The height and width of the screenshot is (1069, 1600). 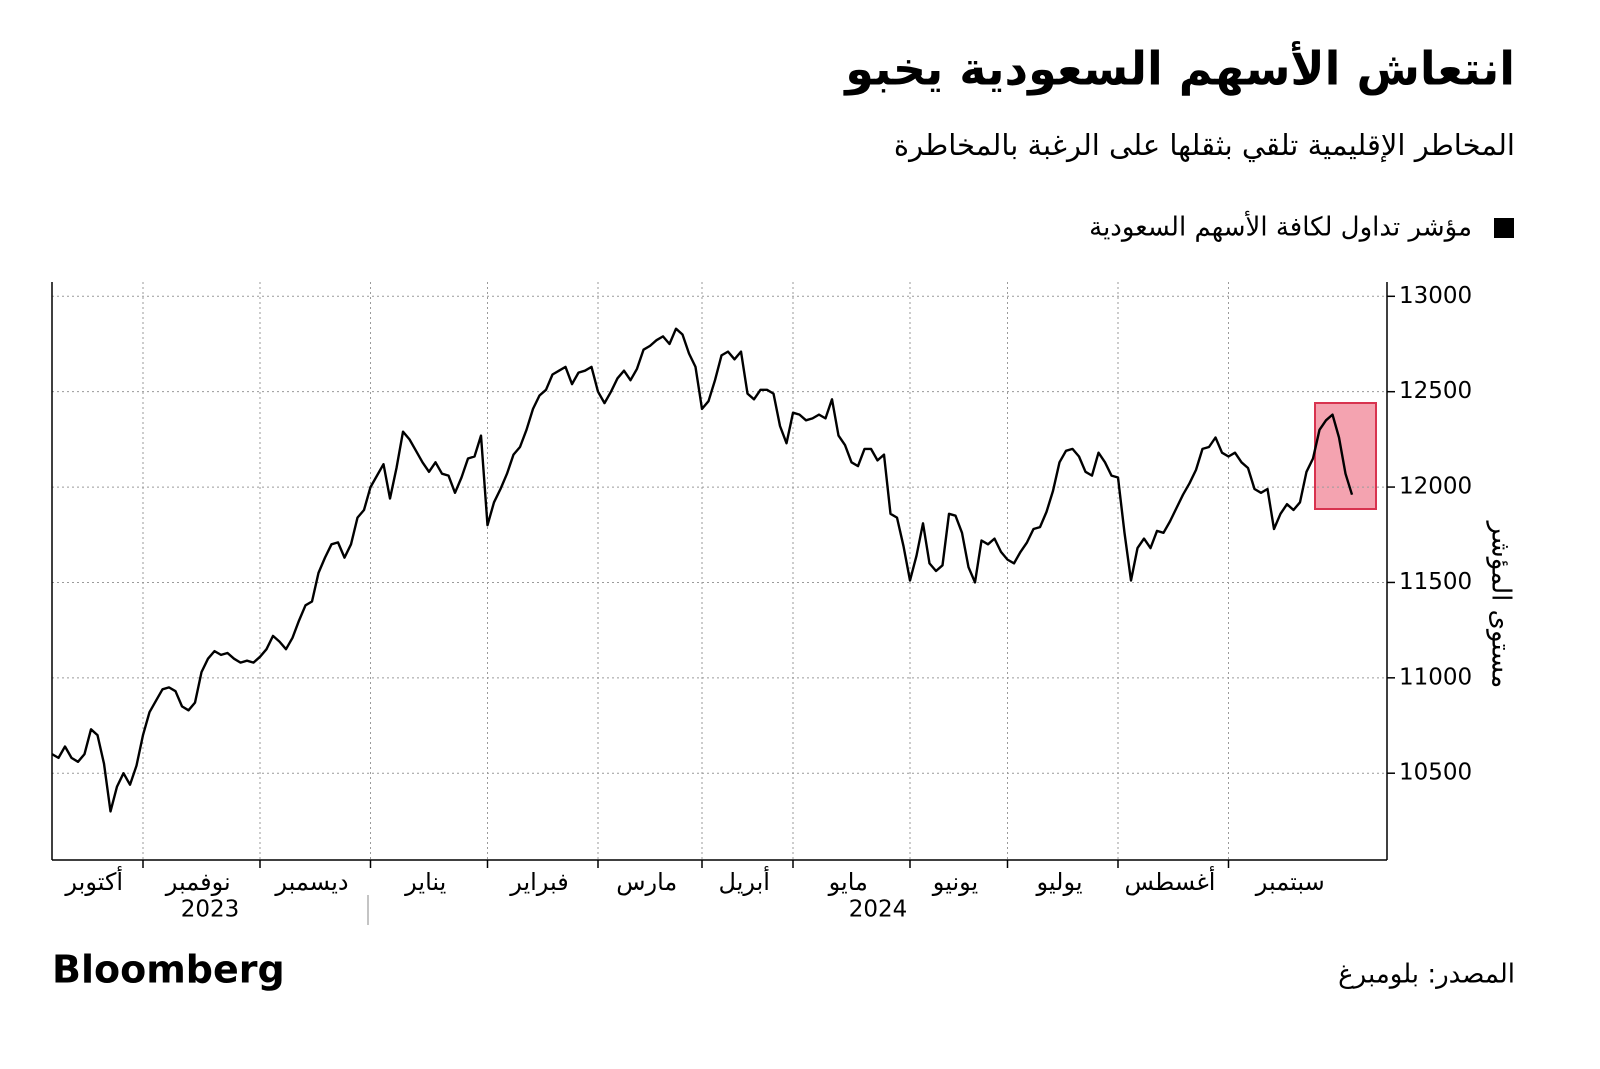 I want to click on x-tick-label: يونيو, so click(x=955, y=882).